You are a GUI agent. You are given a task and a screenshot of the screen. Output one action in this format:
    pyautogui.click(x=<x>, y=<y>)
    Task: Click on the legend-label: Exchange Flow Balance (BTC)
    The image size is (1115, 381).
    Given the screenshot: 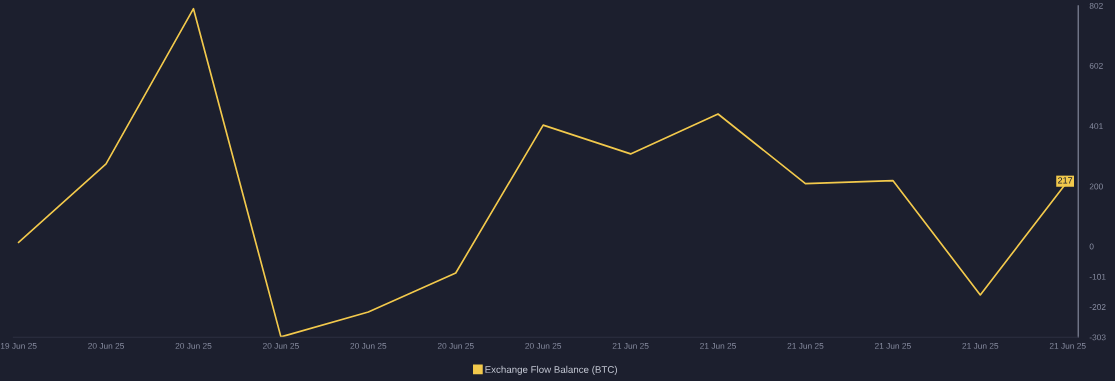 What is the action you would take?
    pyautogui.click(x=551, y=370)
    